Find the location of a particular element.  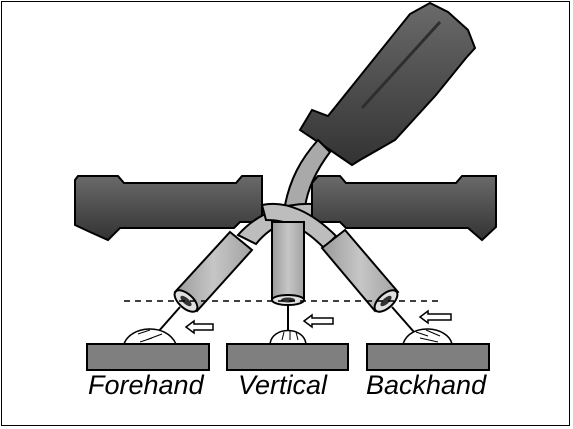

vertical-travel-arrow-icon is located at coordinates (318, 321).